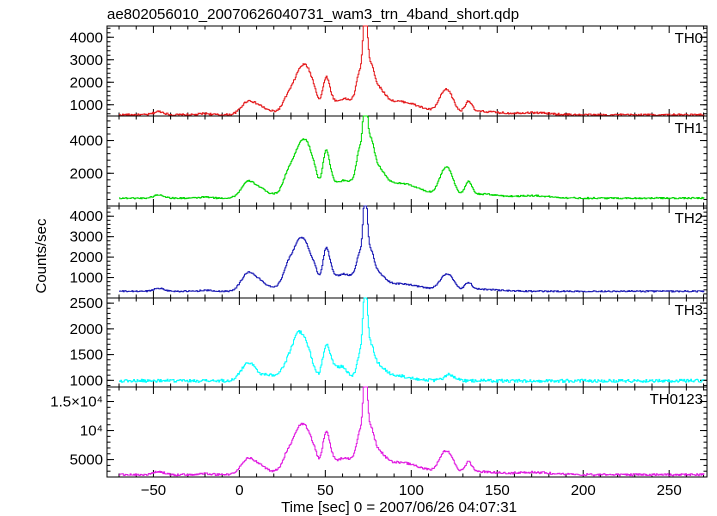 This screenshot has height=516, width=717. What do you see at coordinates (497, 490) in the screenshot?
I see `x-tick-label: 150` at bounding box center [497, 490].